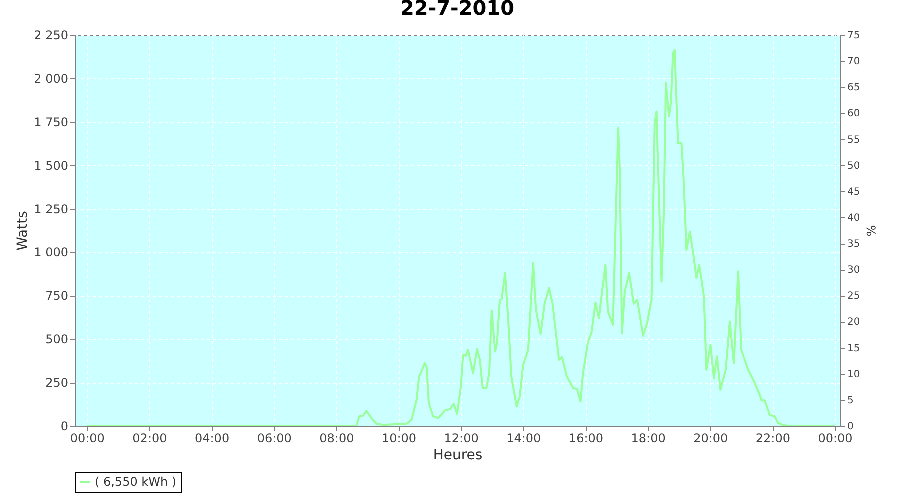 The height and width of the screenshot is (500, 900). Describe the element at coordinates (524, 439) in the screenshot. I see `x-tick-label: 14:00` at that location.